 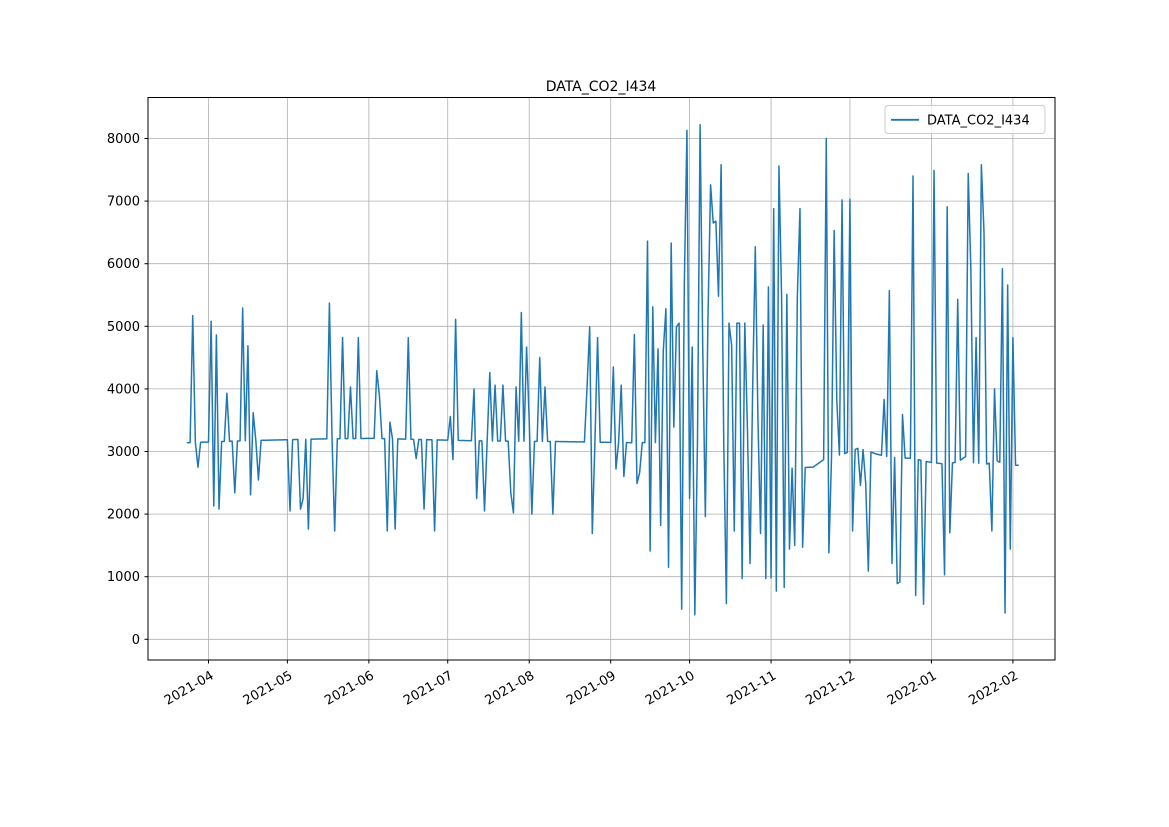 I want to click on legend-box, so click(x=965, y=119).